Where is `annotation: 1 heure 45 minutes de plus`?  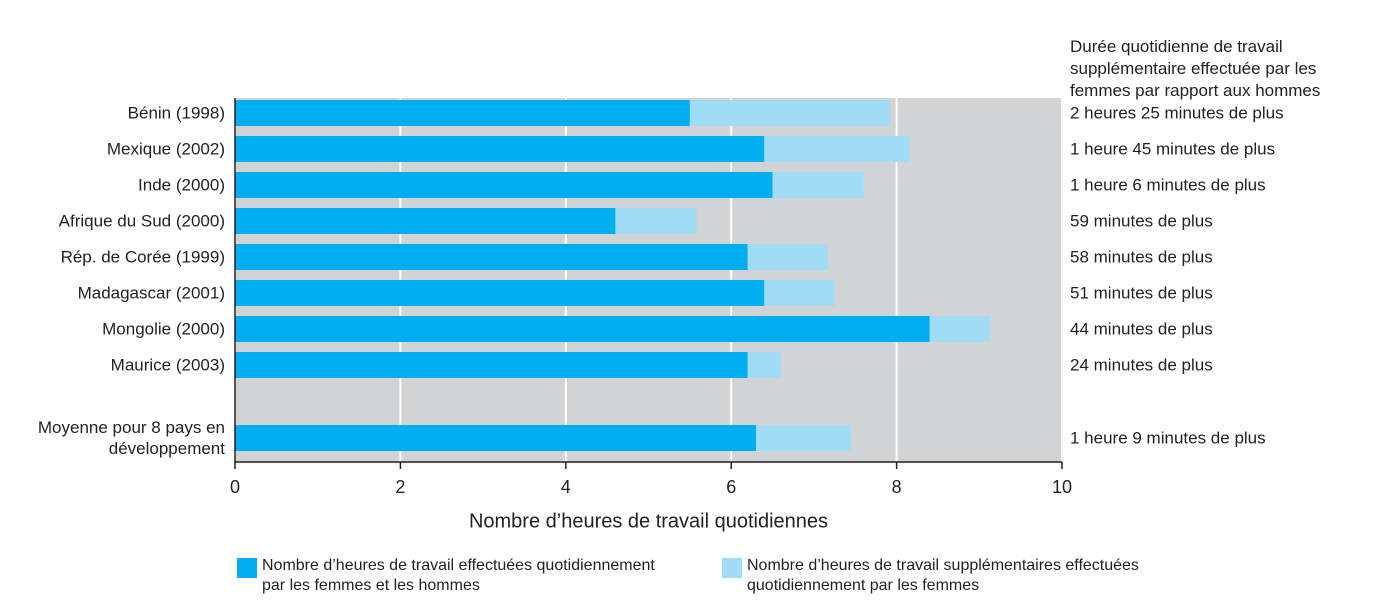 annotation: 1 heure 45 minutes de plus is located at coordinates (1173, 149).